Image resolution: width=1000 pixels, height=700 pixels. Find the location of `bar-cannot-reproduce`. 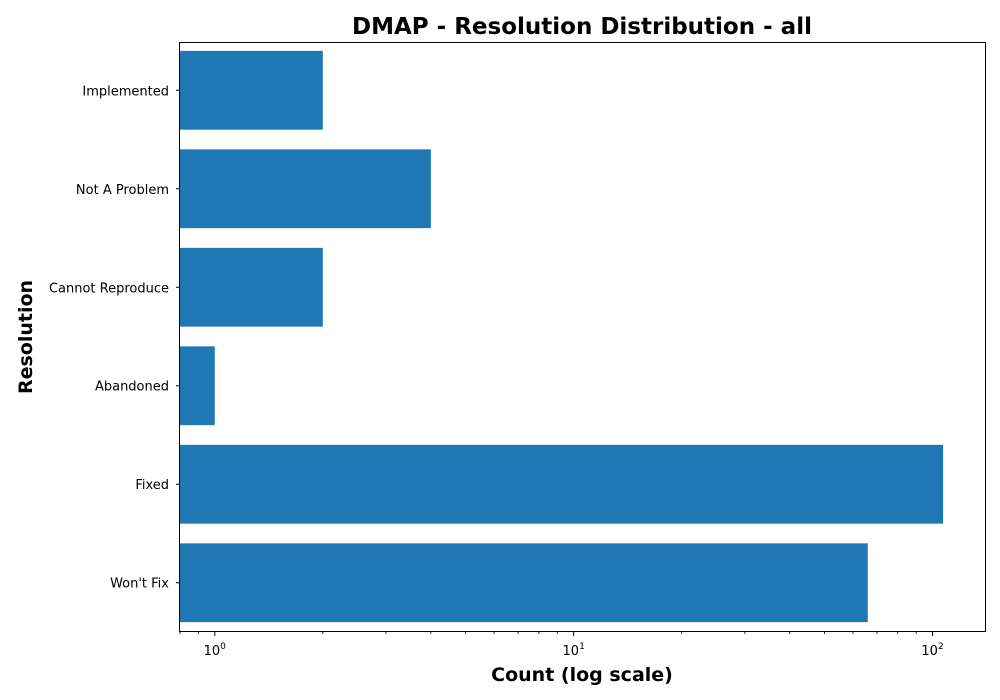

bar-cannot-reproduce is located at coordinates (251, 287).